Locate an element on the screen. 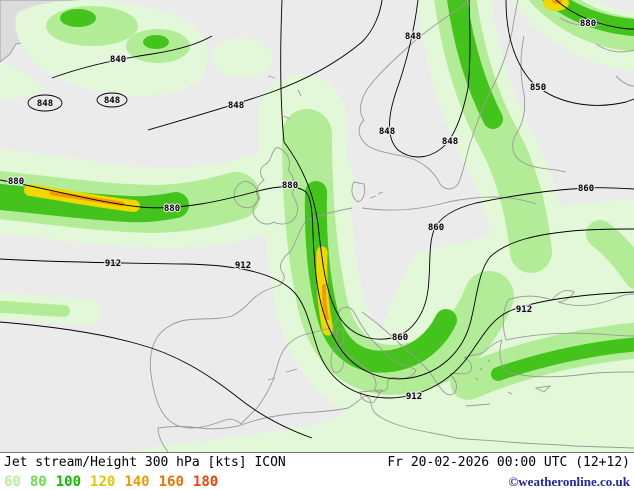  britain-coast is located at coordinates (275, 186).